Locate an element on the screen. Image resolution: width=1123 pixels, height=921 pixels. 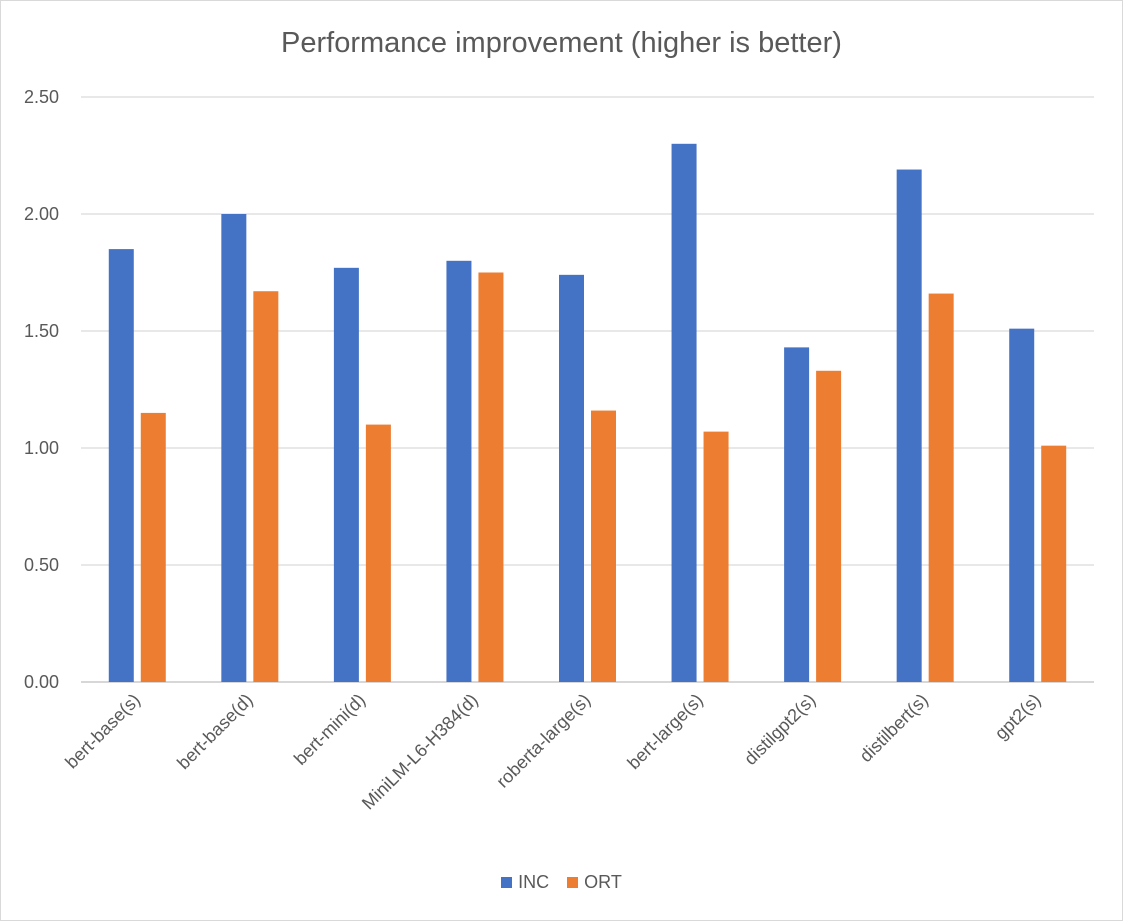
legend-item-ort: ORT is located at coordinates (594, 882).